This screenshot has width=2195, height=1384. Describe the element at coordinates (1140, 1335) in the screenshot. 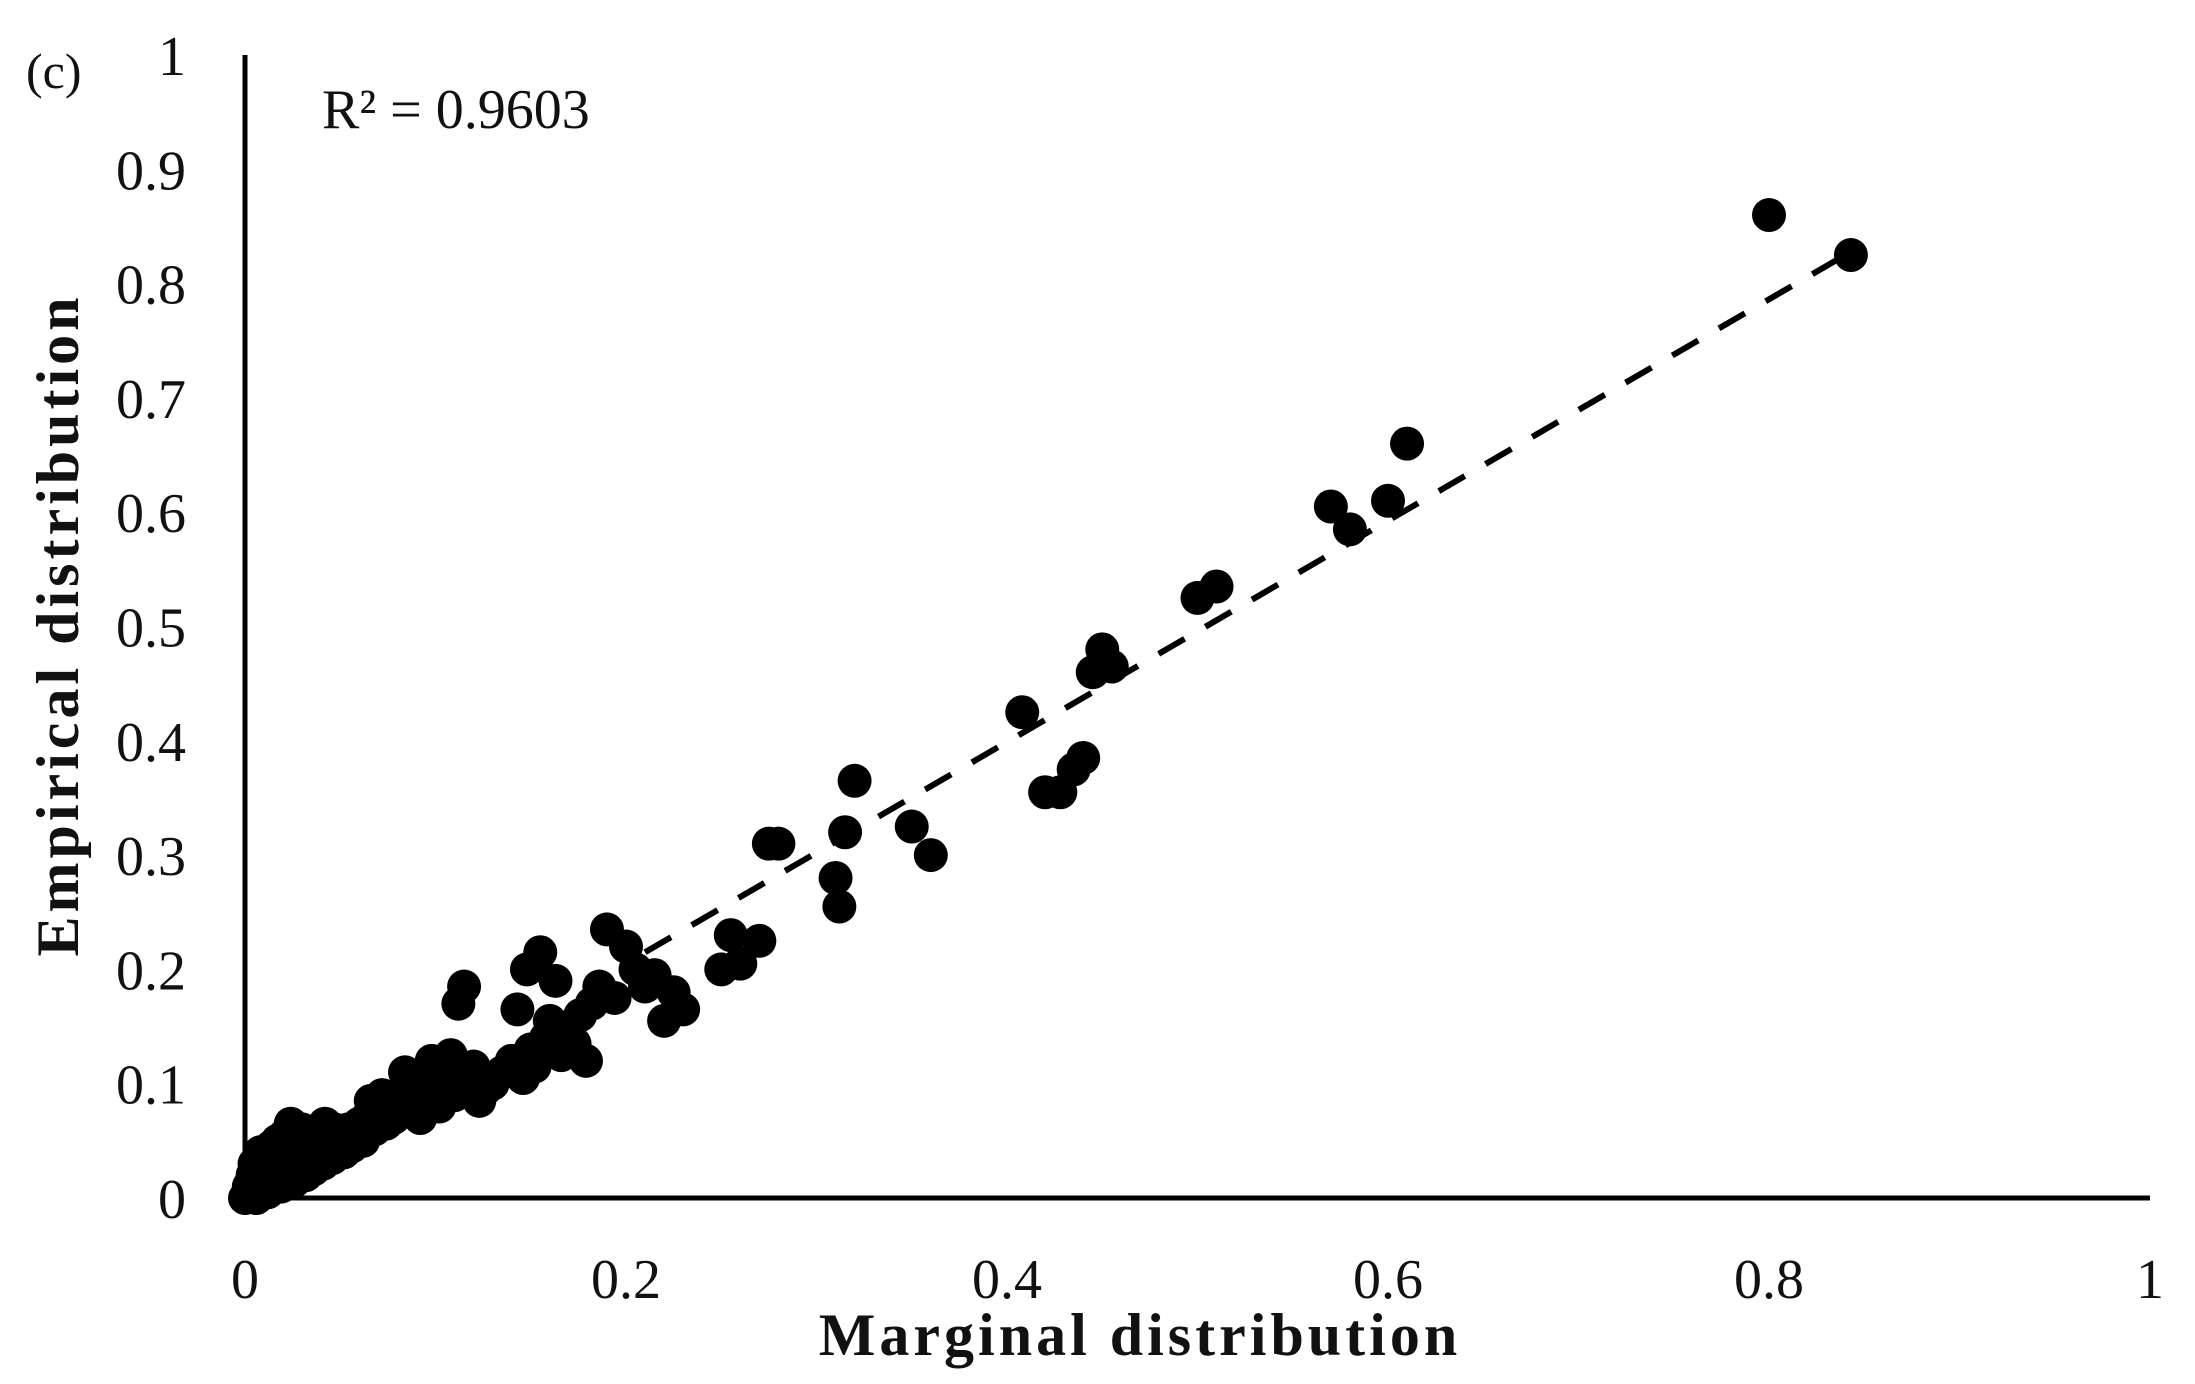

I see `x-axis-title: Marginal distribution` at that location.